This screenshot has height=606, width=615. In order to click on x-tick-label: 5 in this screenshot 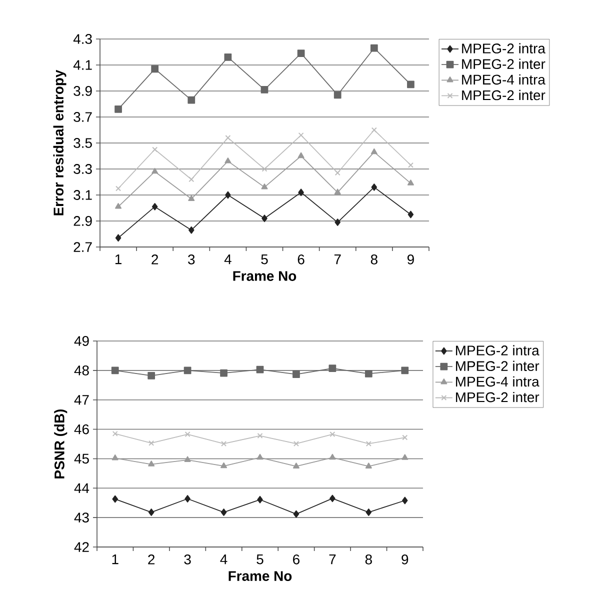, I will do `click(264, 259)`.